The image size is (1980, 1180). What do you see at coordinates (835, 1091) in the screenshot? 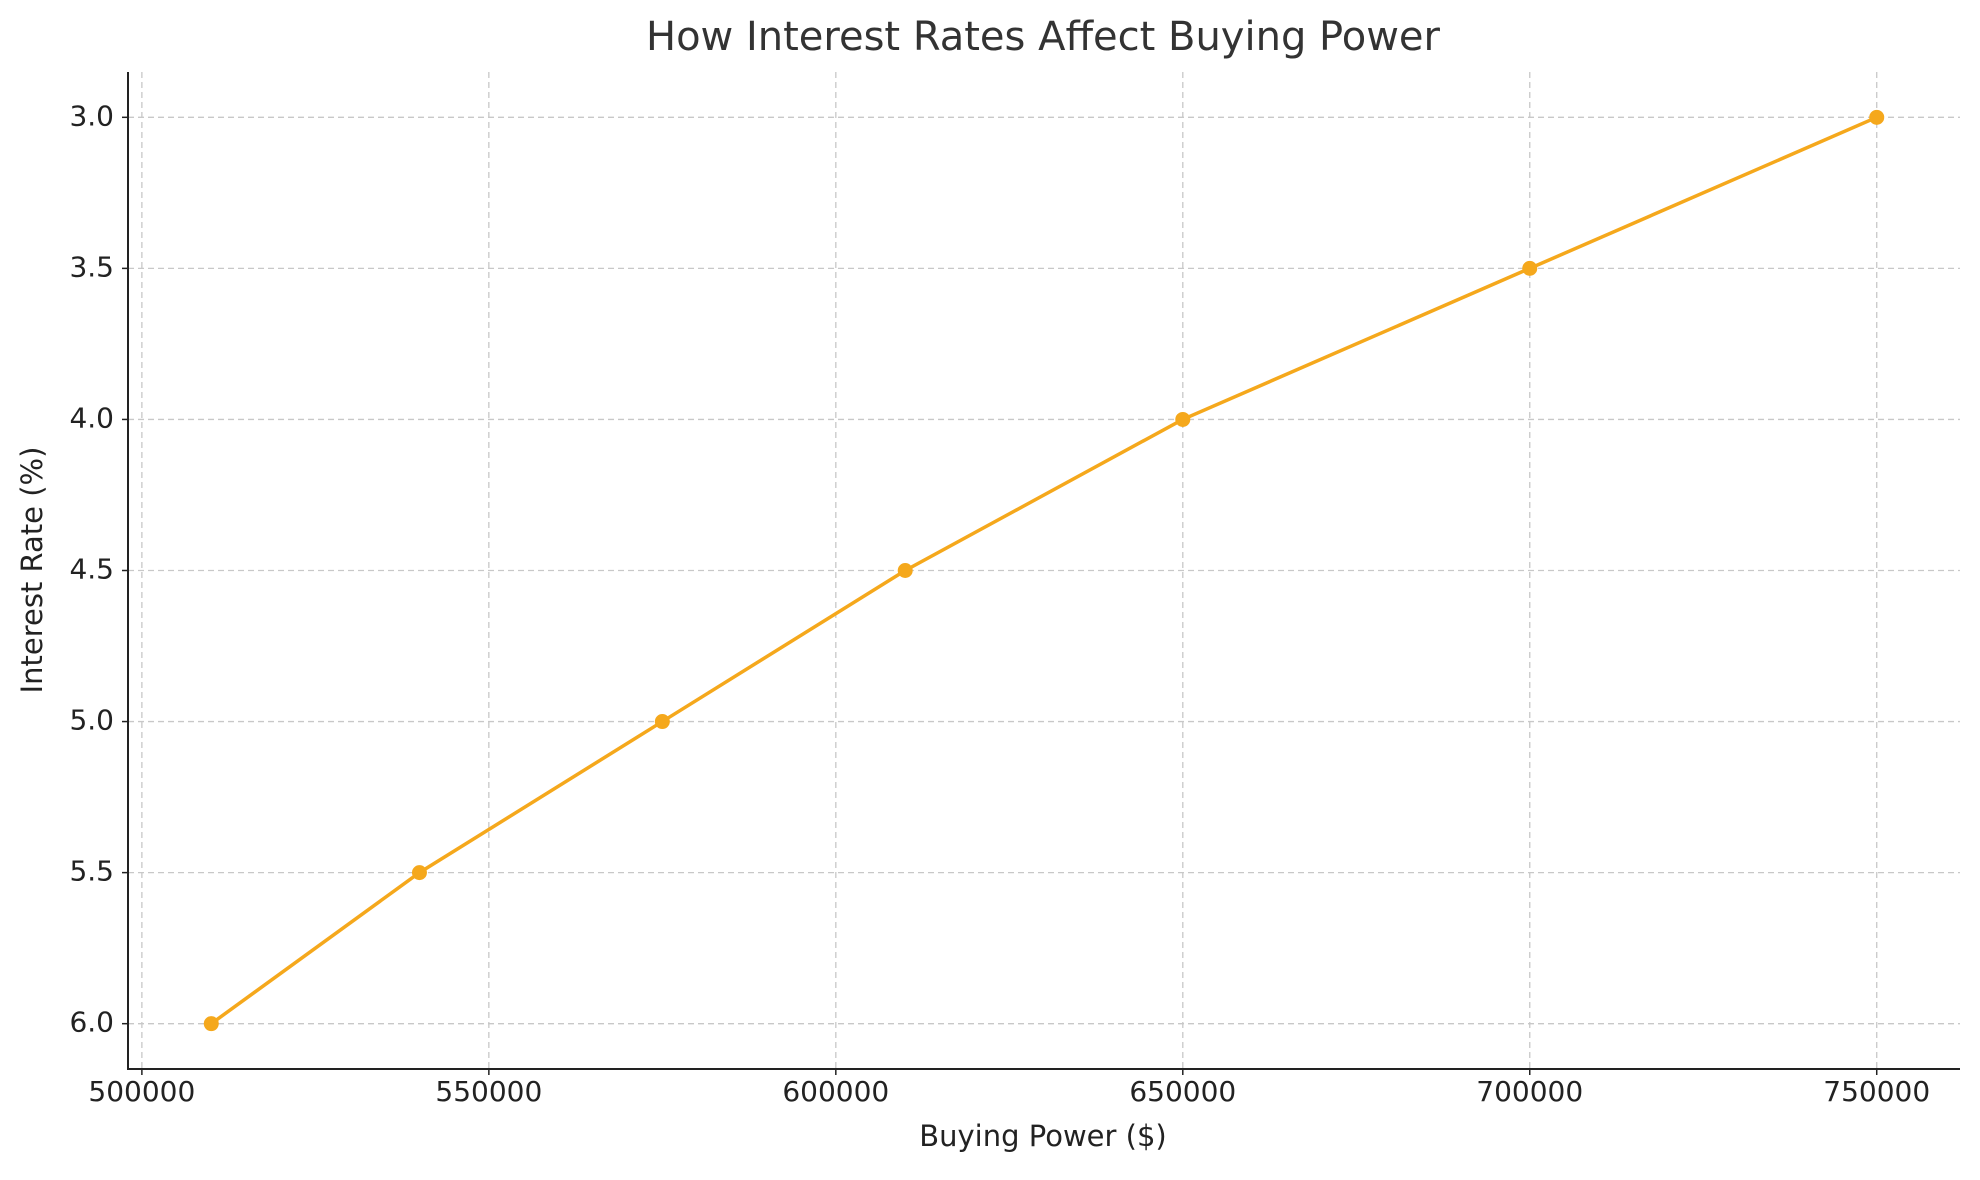
I see `x-tick-label: 600000` at bounding box center [835, 1091].